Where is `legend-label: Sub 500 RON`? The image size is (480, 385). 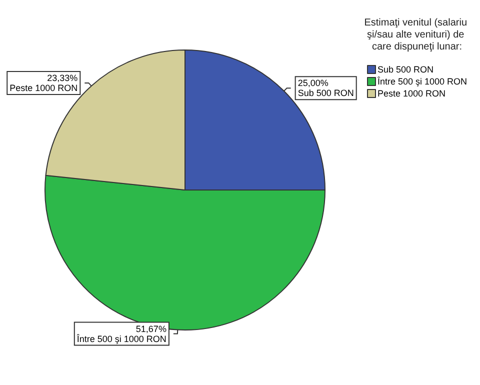
legend-label: Sub 500 RON is located at coordinates (406, 69).